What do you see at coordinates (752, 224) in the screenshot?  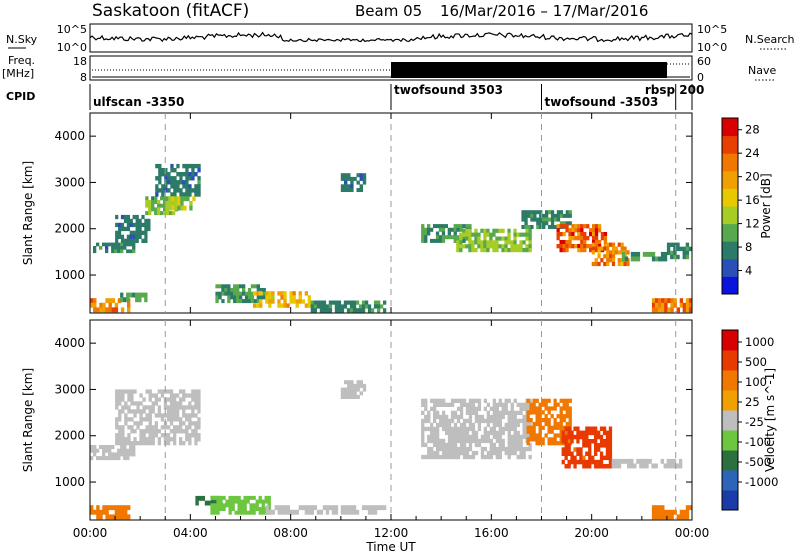 I see `colorbar-tick-label: 12` at bounding box center [752, 224].